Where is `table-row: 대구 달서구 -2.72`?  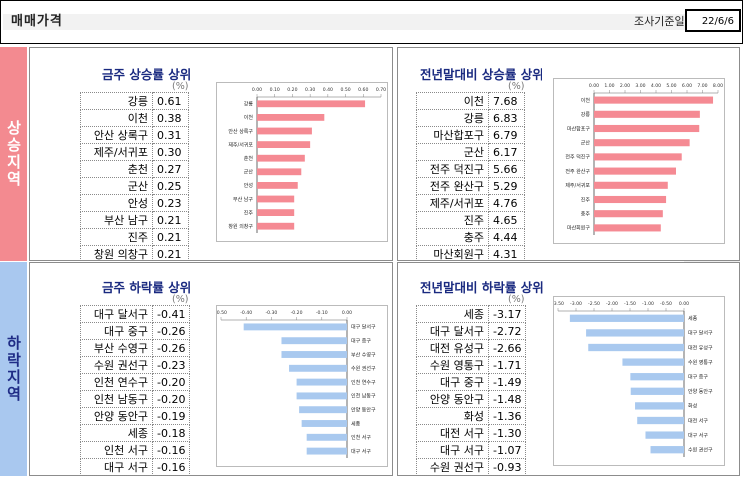
table-row: 대구 달서구 -2.72 is located at coordinates (471, 331).